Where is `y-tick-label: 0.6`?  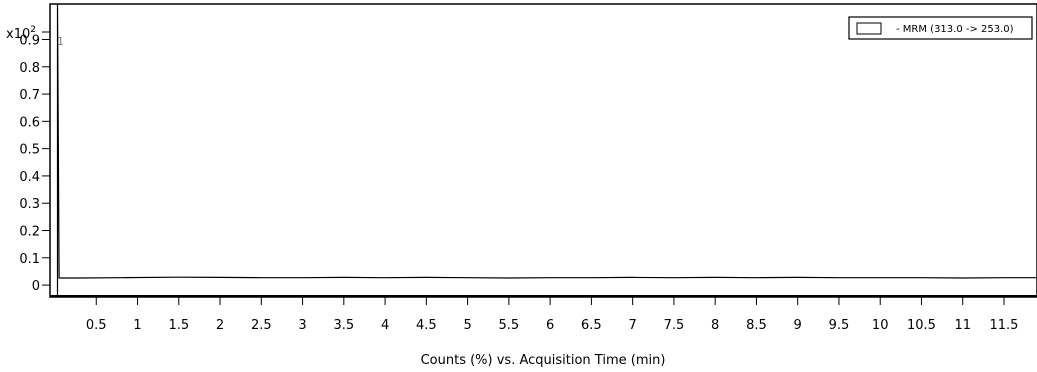 y-tick-label: 0.6 is located at coordinates (29, 122).